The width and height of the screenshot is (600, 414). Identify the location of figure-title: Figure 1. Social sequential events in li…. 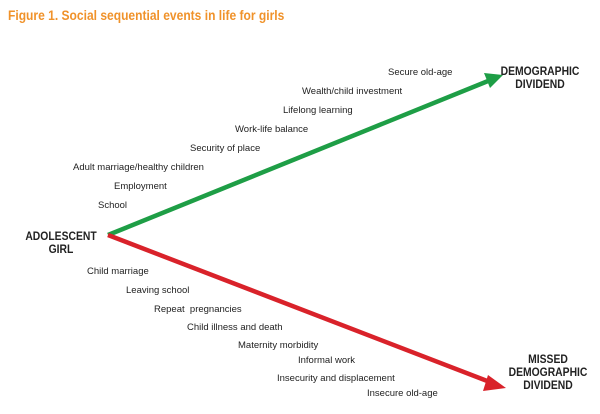
(146, 15).